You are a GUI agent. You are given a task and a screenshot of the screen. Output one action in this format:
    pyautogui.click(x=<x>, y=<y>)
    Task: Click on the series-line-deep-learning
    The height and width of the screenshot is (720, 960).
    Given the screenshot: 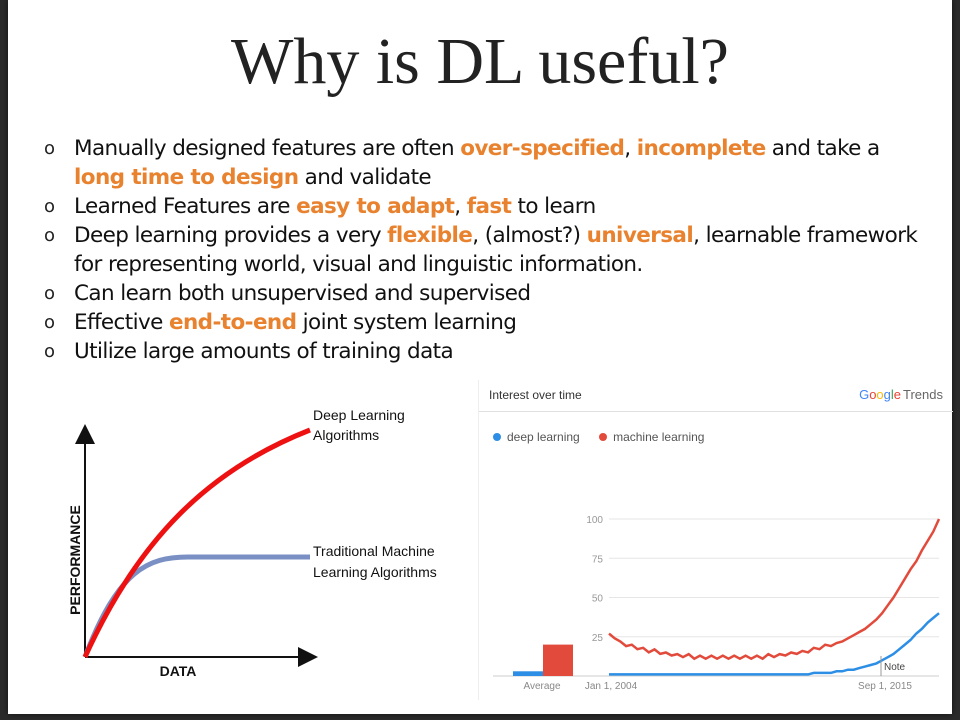 What is the action you would take?
    pyautogui.click(x=774, y=644)
    